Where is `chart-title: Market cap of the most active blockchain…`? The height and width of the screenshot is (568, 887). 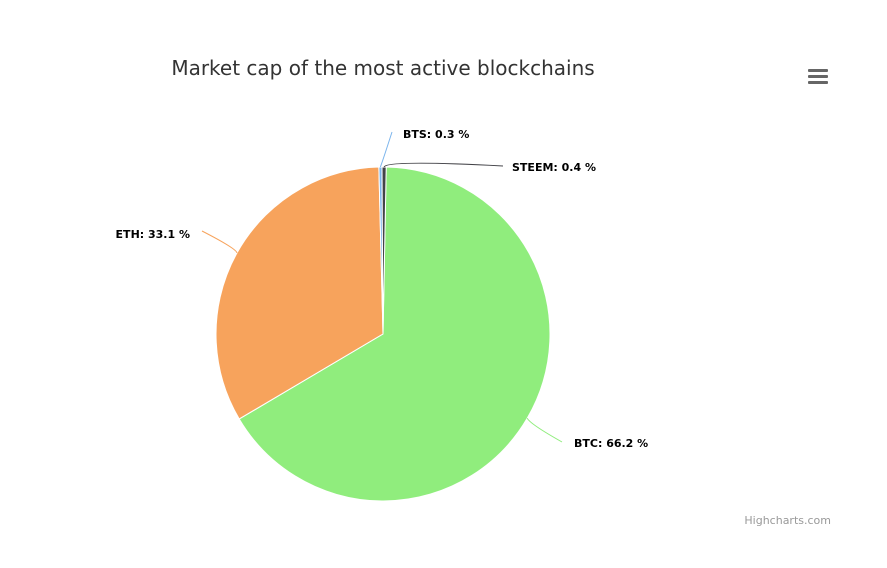
chart-title: Market cap of the most active blockchain… is located at coordinates (383, 68).